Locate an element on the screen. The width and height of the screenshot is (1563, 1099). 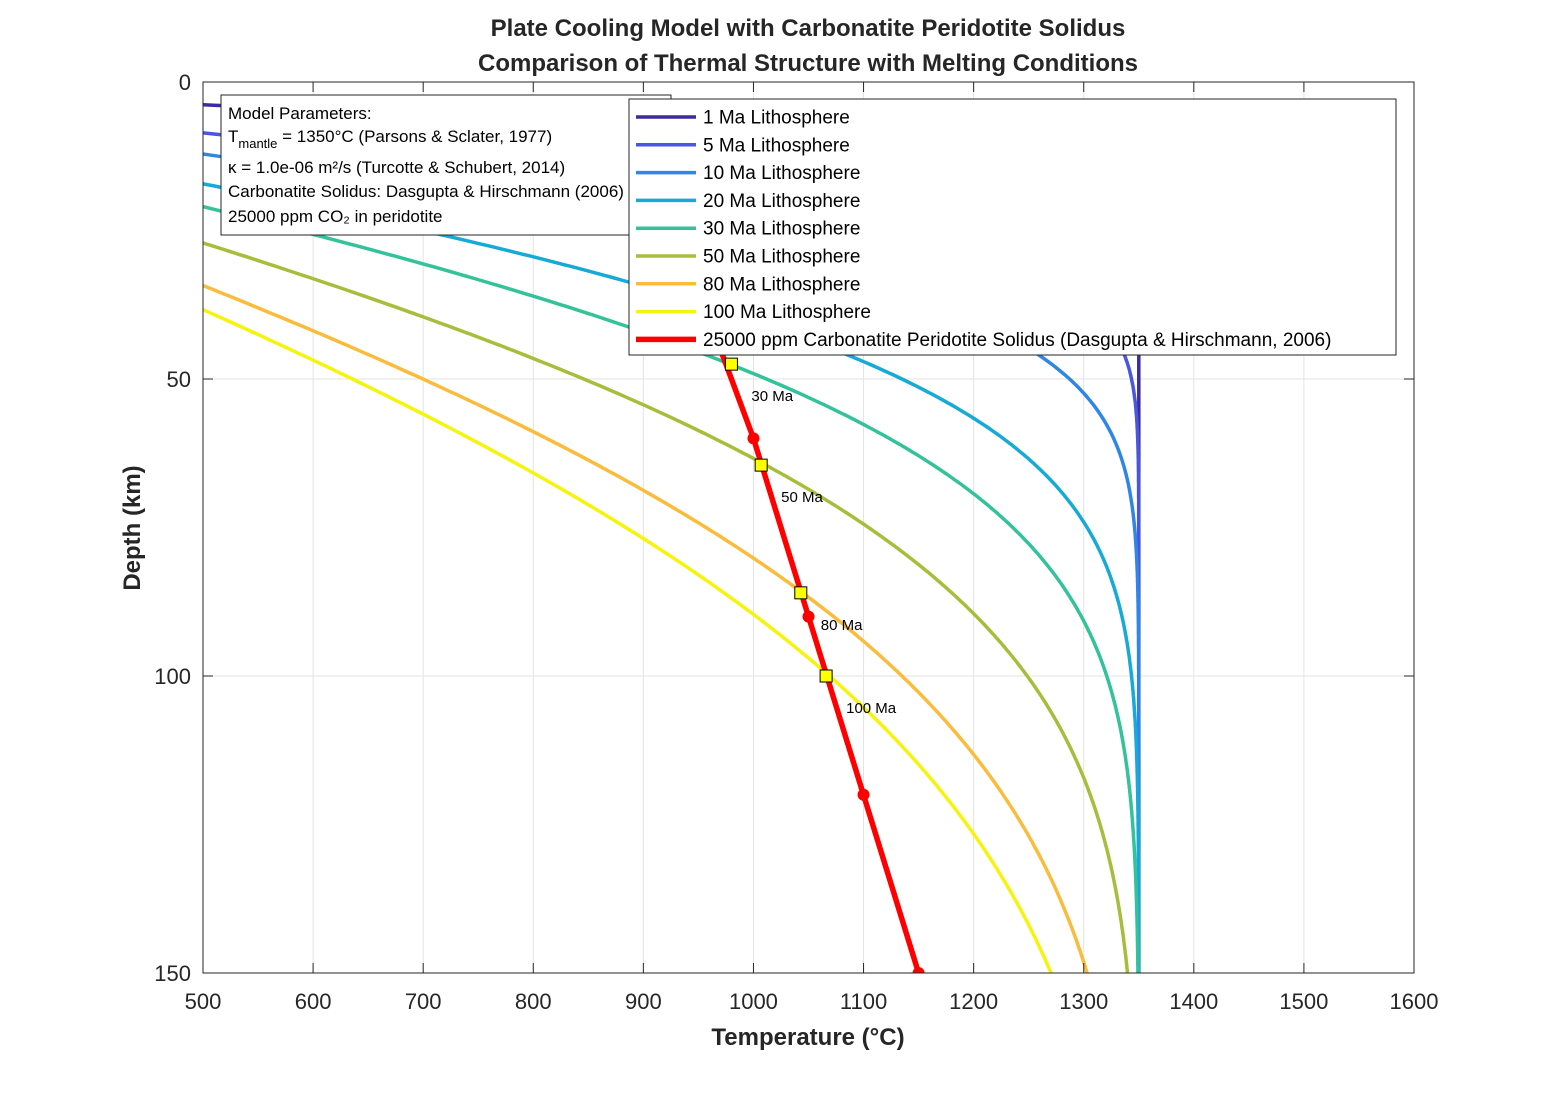
intersection-label: 80 Ma is located at coordinates (842, 625).